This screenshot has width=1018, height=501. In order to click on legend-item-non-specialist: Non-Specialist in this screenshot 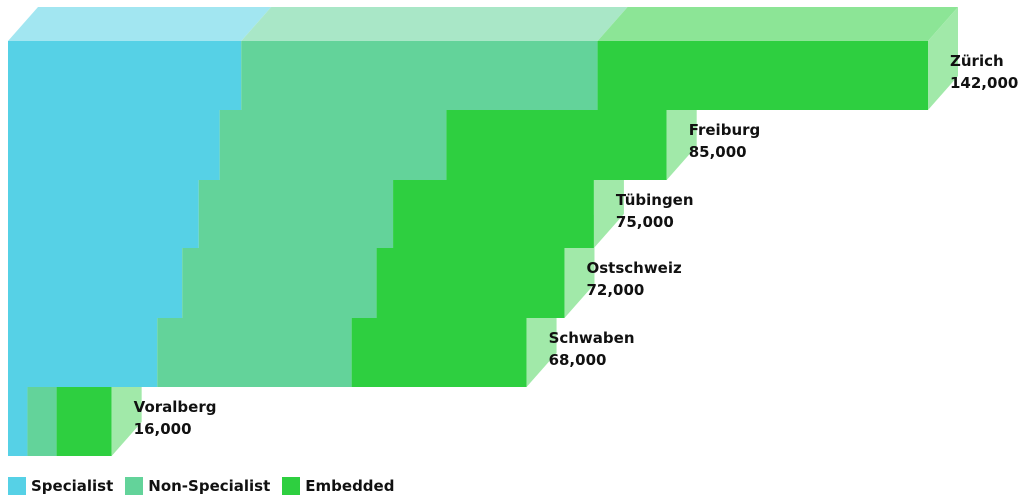, I will do `click(197, 486)`.